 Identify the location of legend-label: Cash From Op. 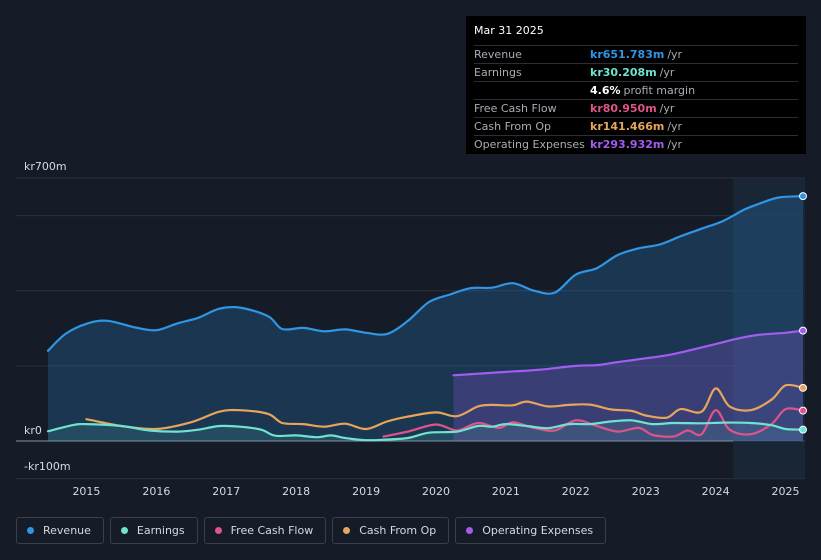
(398, 530).